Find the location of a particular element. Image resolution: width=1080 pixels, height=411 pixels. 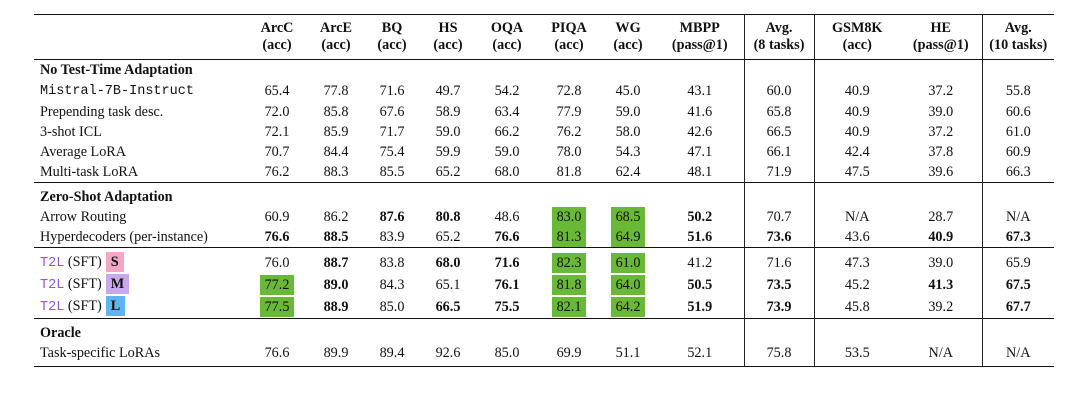

column-header-name: Avg. is located at coordinates (1018, 28).